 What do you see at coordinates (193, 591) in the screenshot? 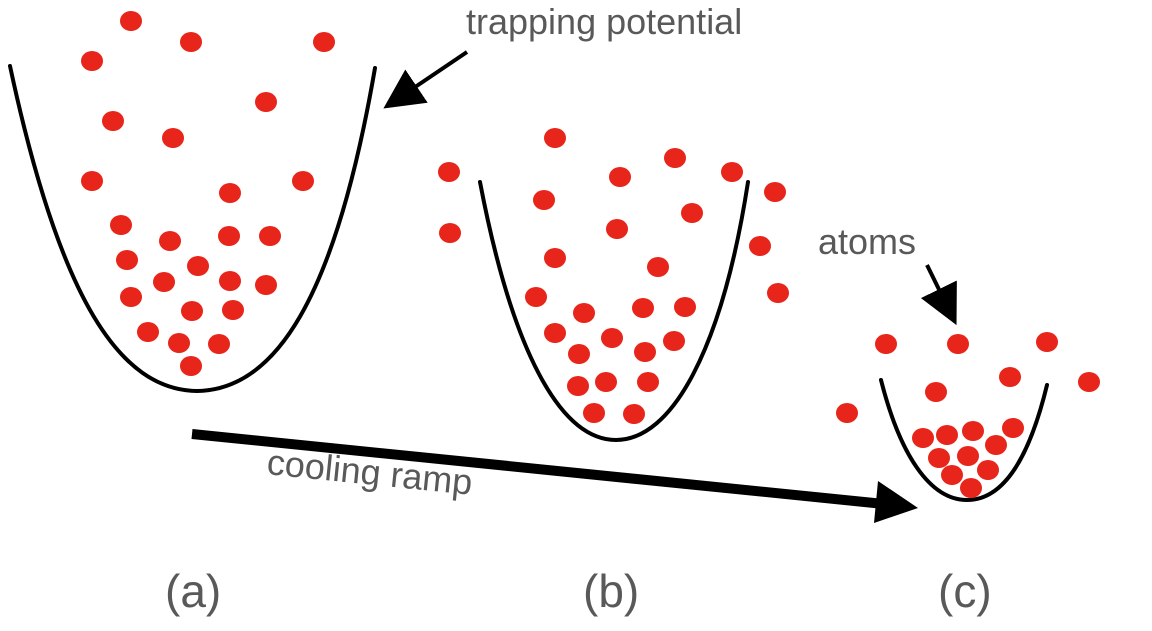
I see `panel-label-a: (a)` at bounding box center [193, 591].